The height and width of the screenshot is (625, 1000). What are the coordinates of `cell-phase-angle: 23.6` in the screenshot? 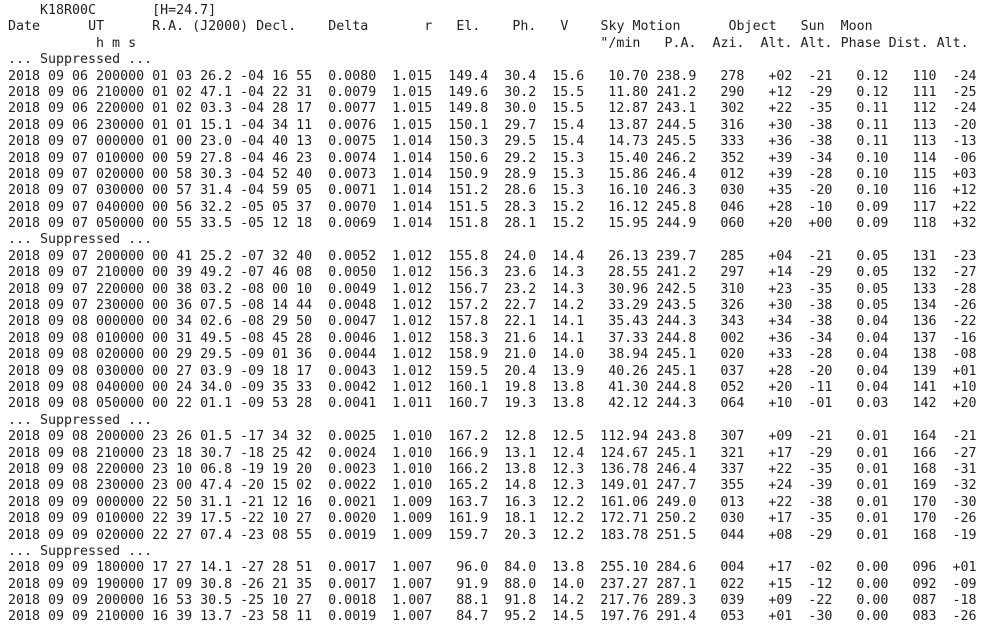 It's located at (520, 273).